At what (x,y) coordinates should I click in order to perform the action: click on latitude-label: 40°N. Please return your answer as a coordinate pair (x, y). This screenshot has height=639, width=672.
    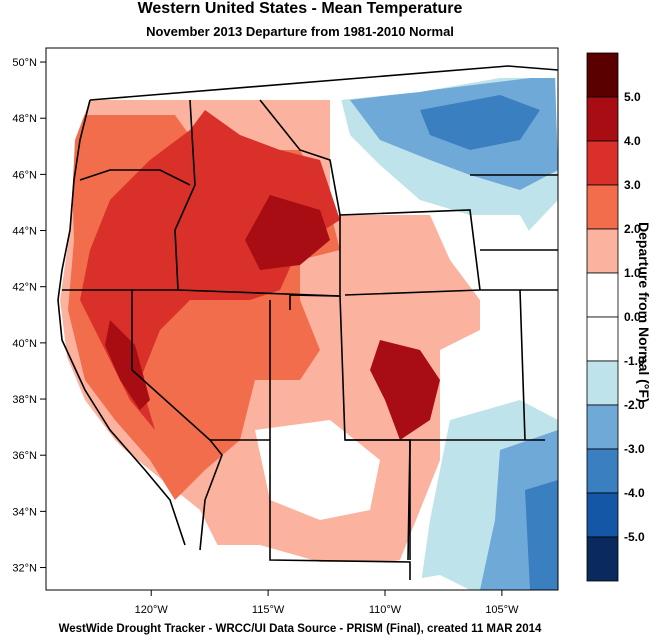
    Looking at the image, I should click on (24, 344).